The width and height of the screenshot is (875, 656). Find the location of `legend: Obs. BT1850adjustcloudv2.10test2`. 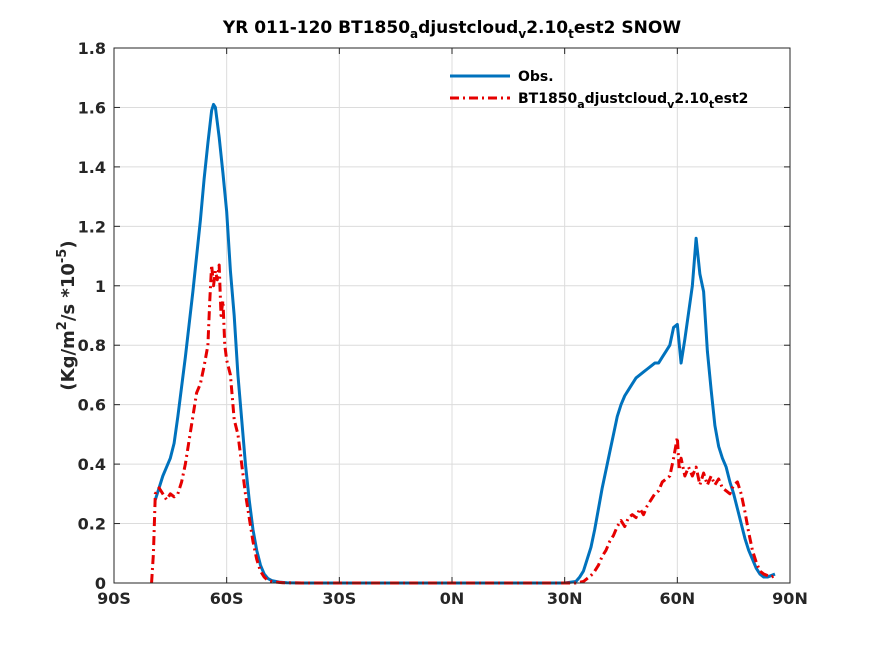

legend: Obs. BT1850adjustcloudv2.10test2 is located at coordinates (599, 90).